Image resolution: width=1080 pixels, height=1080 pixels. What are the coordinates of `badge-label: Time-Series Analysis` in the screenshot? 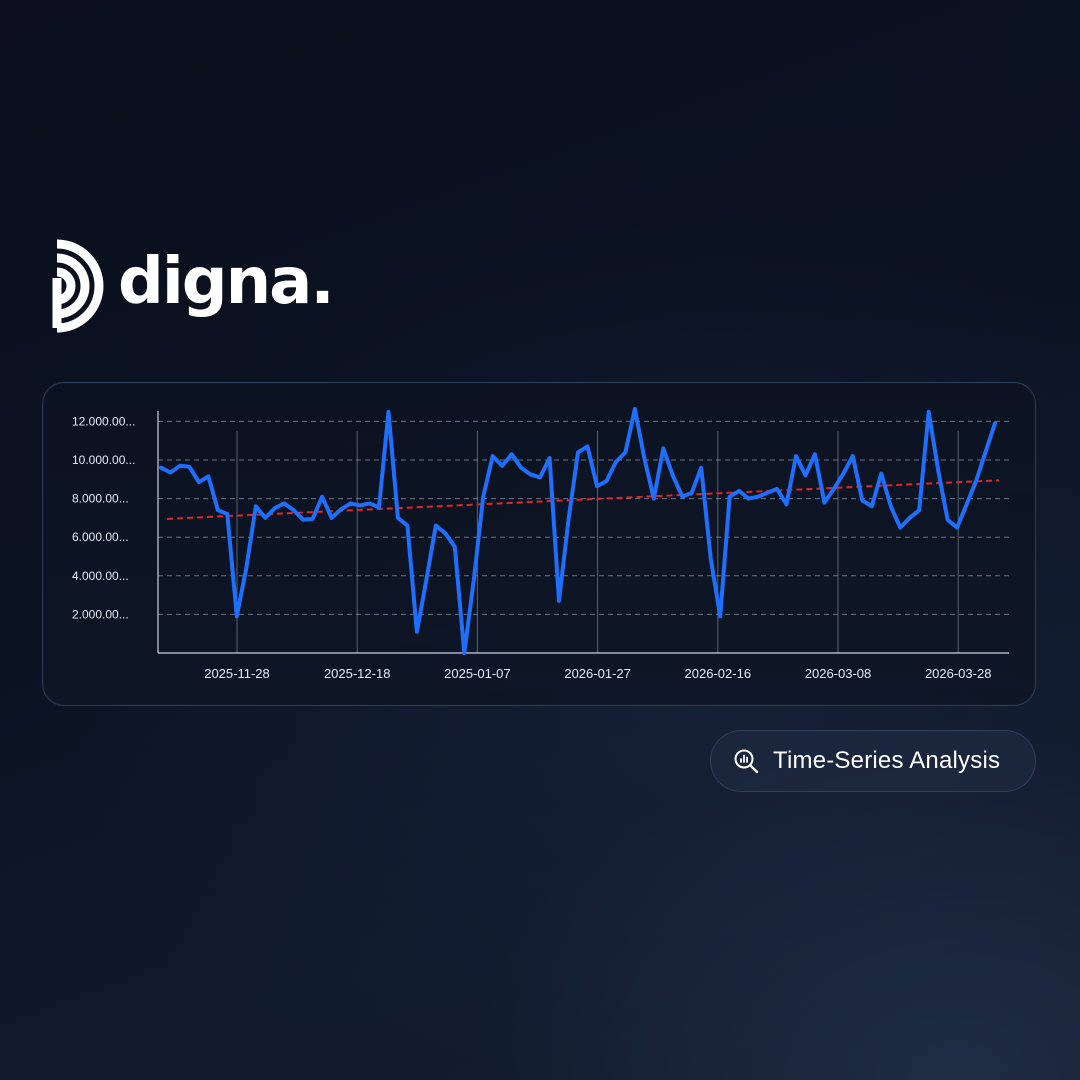 It's located at (887, 760).